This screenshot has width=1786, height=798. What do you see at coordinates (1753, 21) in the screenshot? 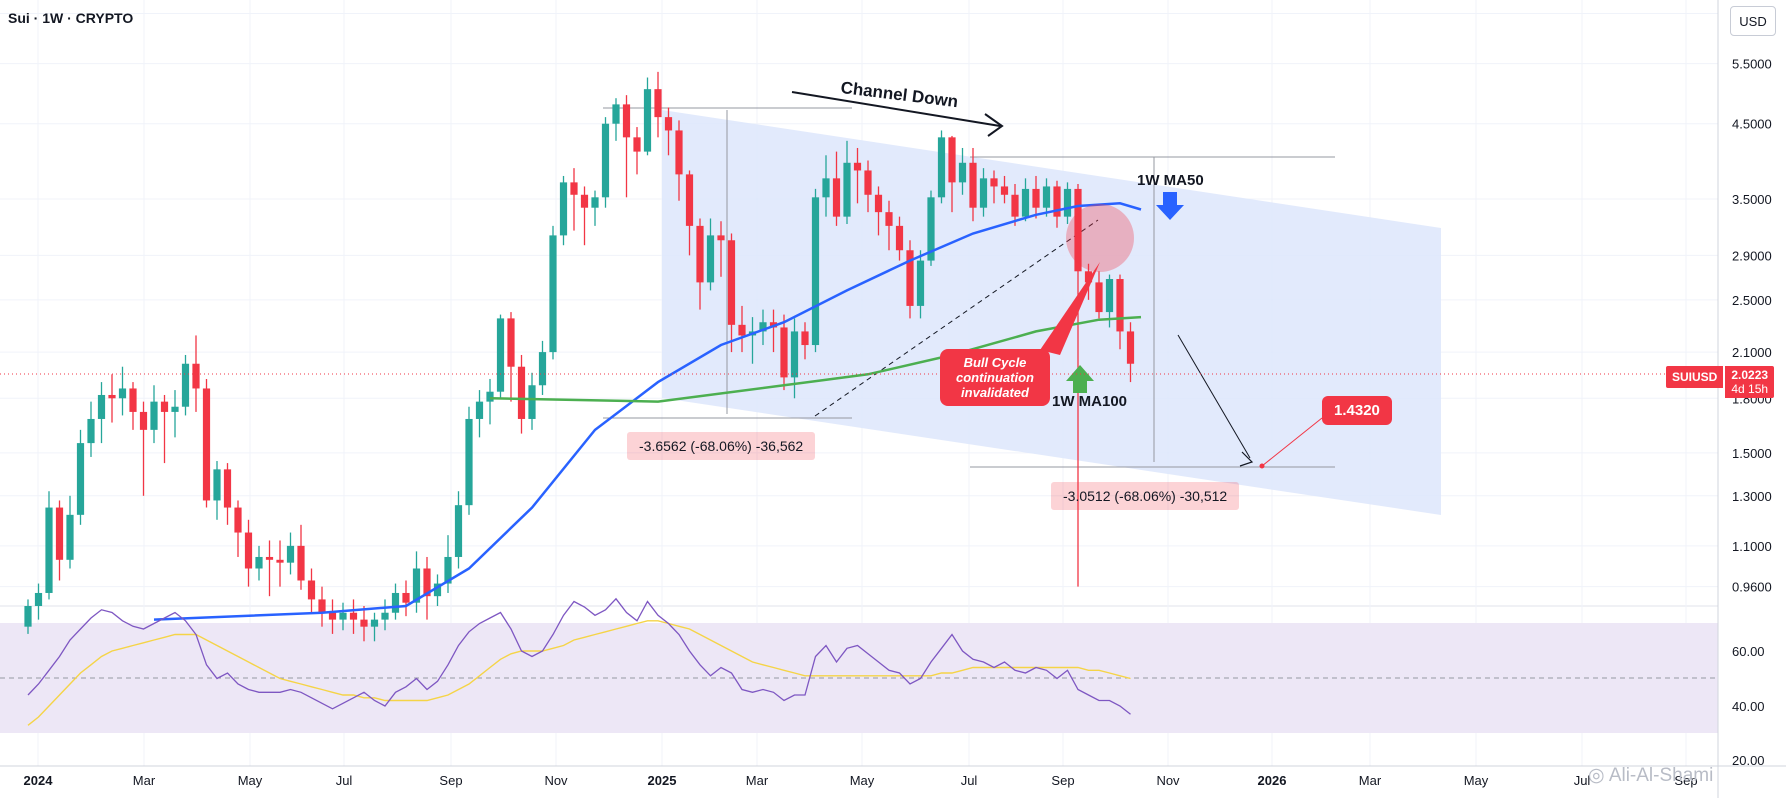
I see `currency-button: USD` at bounding box center [1753, 21].